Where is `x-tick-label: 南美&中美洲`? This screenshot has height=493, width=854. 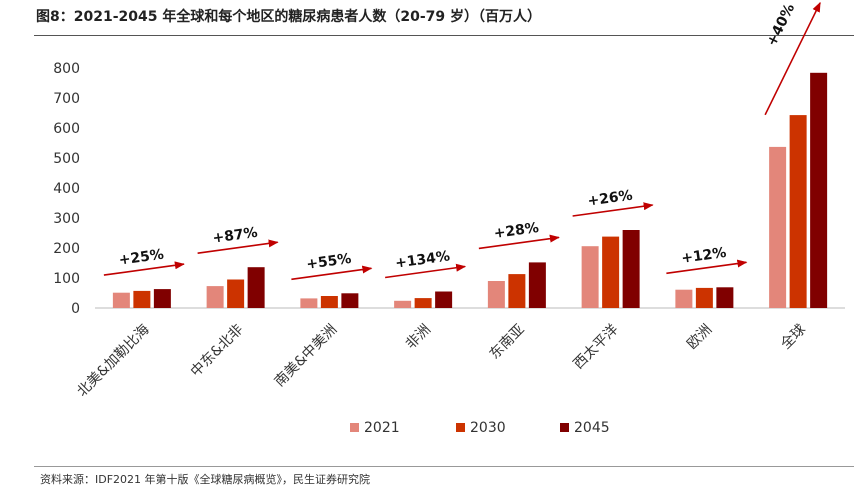
x-tick-label: 南美&中美洲 is located at coordinates (306, 356).